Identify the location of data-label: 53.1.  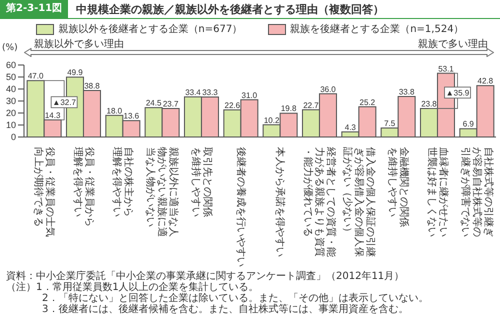
(446, 69).